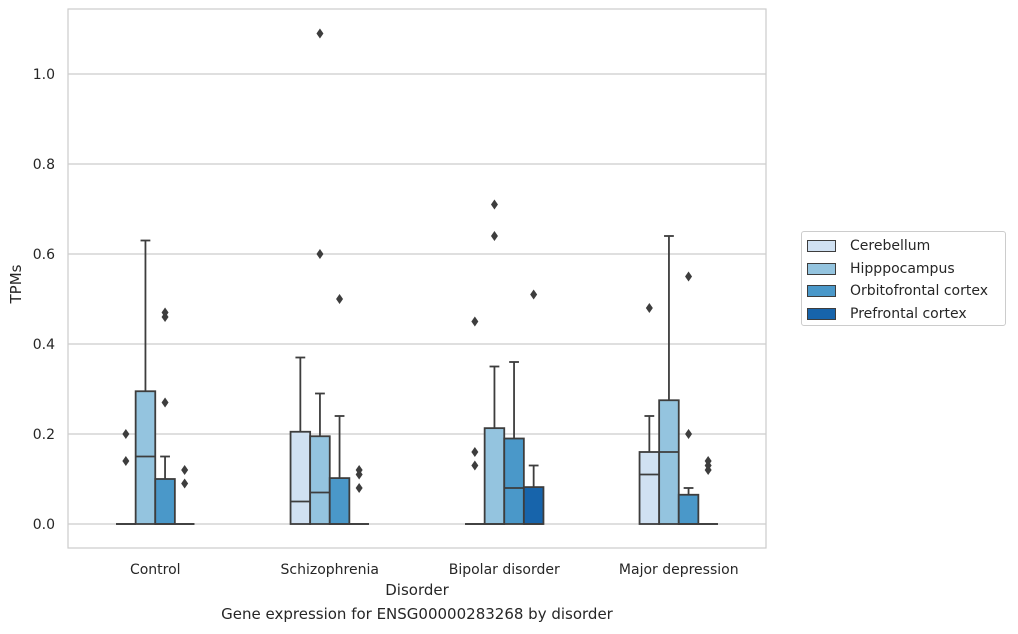  Describe the element at coordinates (44, 525) in the screenshot. I see `y-tick-label: 0.0` at that location.